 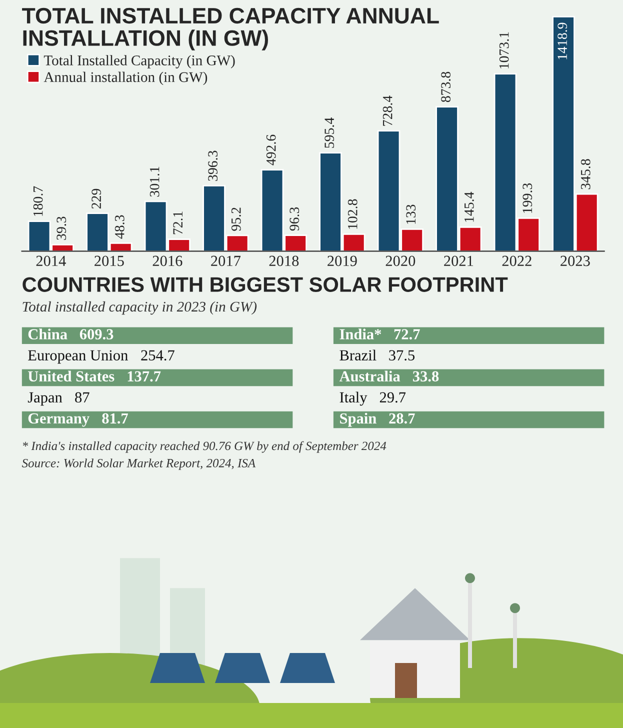 I want to click on data-label: 873.8, so click(x=446, y=87).